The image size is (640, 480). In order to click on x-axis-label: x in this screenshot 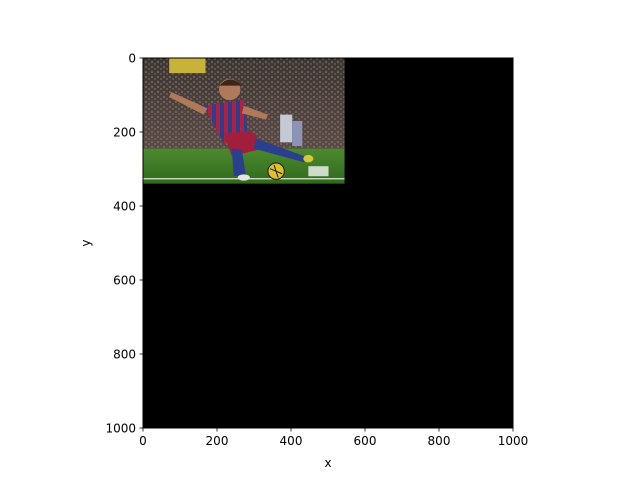, I will do `click(327, 463)`.